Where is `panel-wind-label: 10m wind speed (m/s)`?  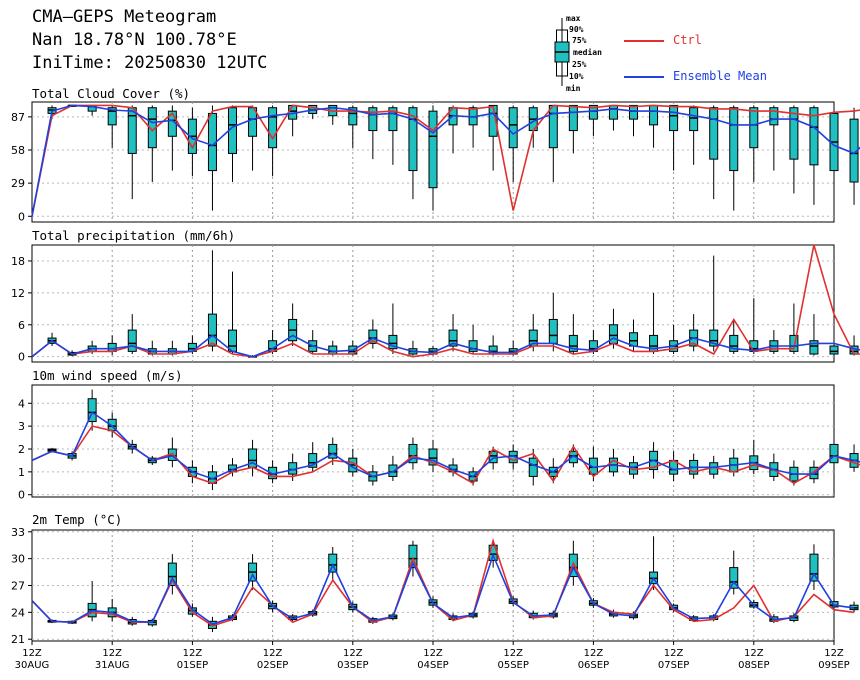
panel-wind-label: 10m wind speed (m/s) is located at coordinates (107, 375).